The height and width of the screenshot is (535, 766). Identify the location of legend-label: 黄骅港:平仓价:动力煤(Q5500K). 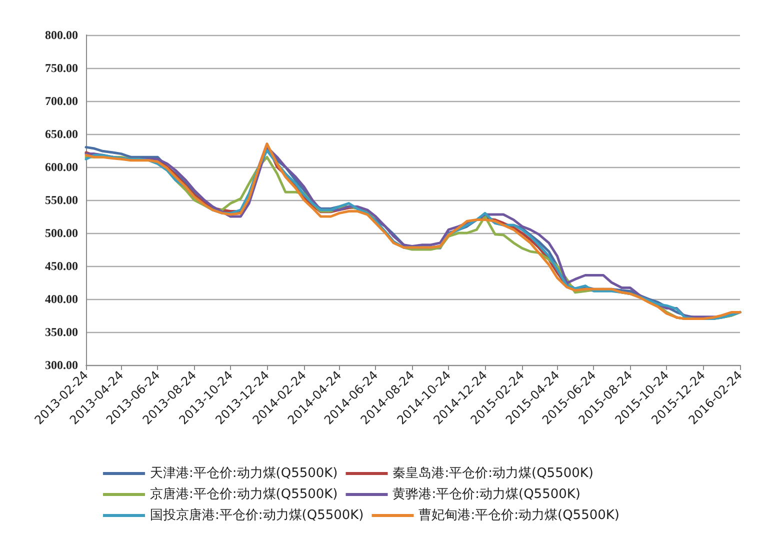
(486, 494).